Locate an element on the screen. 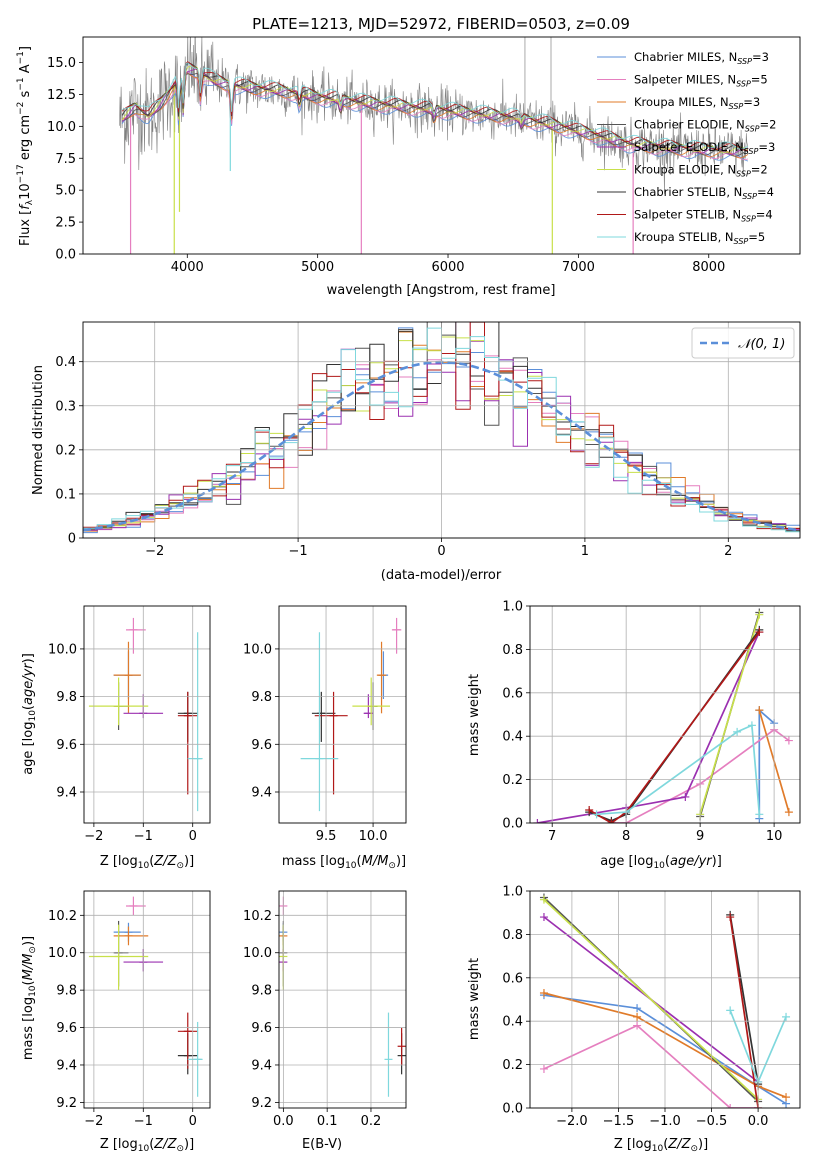  mass-vs-metallicity-axes: −2 −1 0 9.2 9.4 9.6 9.8 10.0 10.2 is located at coordinates (129, 1009).